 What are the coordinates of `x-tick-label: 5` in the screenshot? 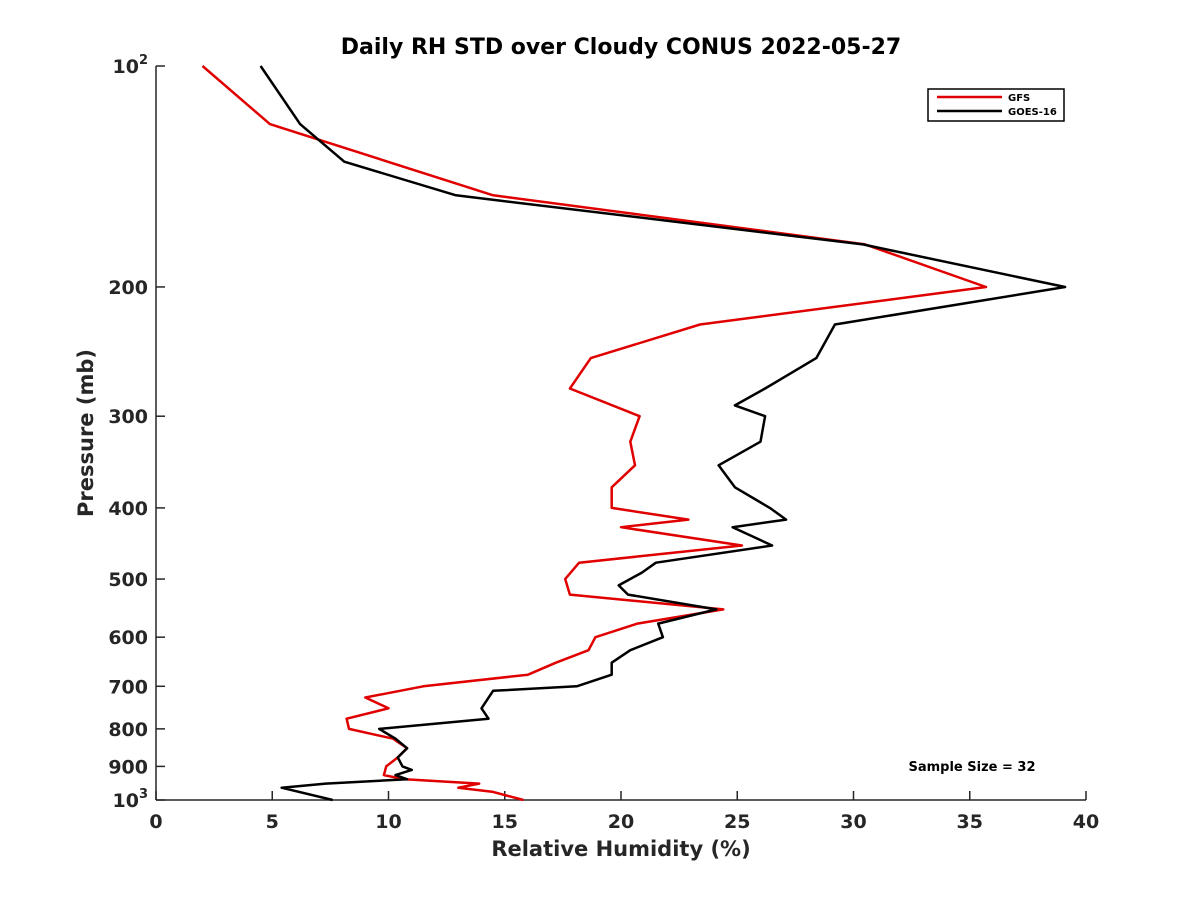 It's located at (272, 822).